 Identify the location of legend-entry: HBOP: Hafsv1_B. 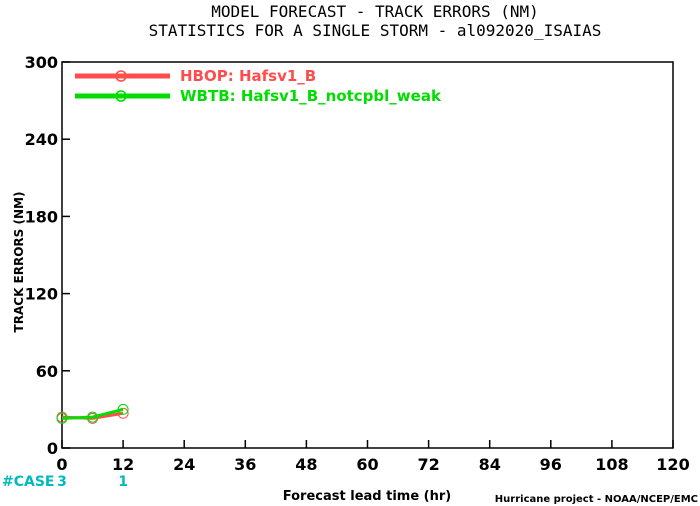
(248, 76).